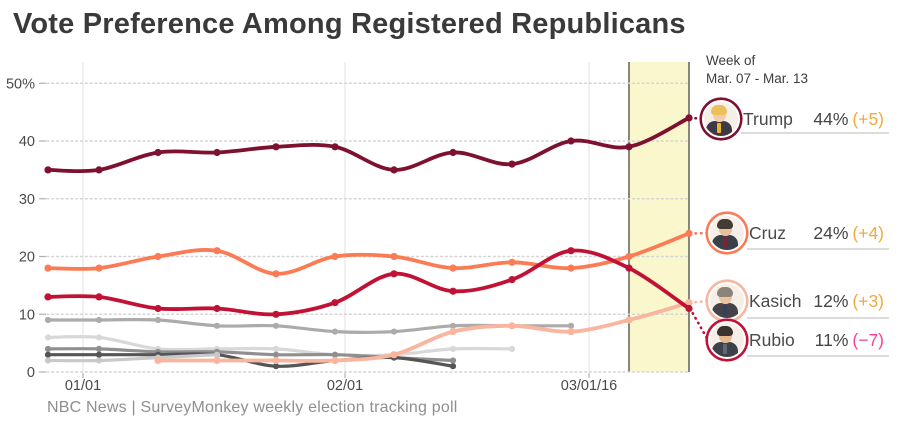 The height and width of the screenshot is (432, 900). What do you see at coordinates (27, 142) in the screenshot?
I see `y-axis-label: 40` at bounding box center [27, 142].